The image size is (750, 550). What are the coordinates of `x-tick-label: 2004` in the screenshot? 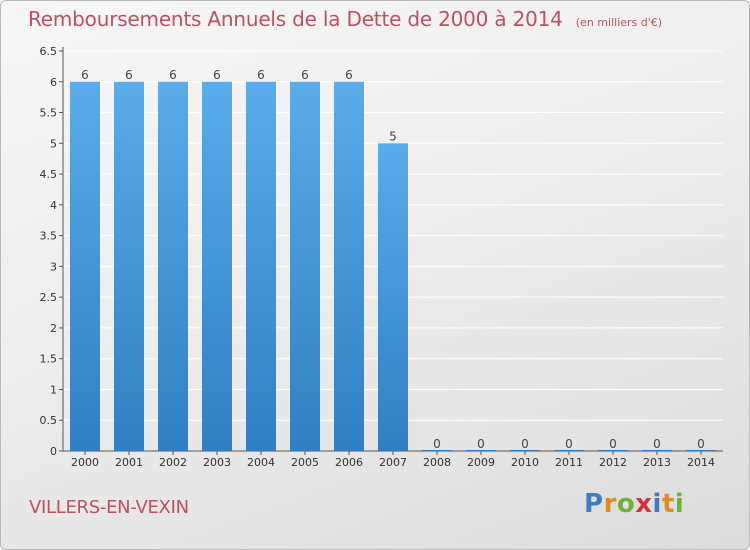 It's located at (261, 462).